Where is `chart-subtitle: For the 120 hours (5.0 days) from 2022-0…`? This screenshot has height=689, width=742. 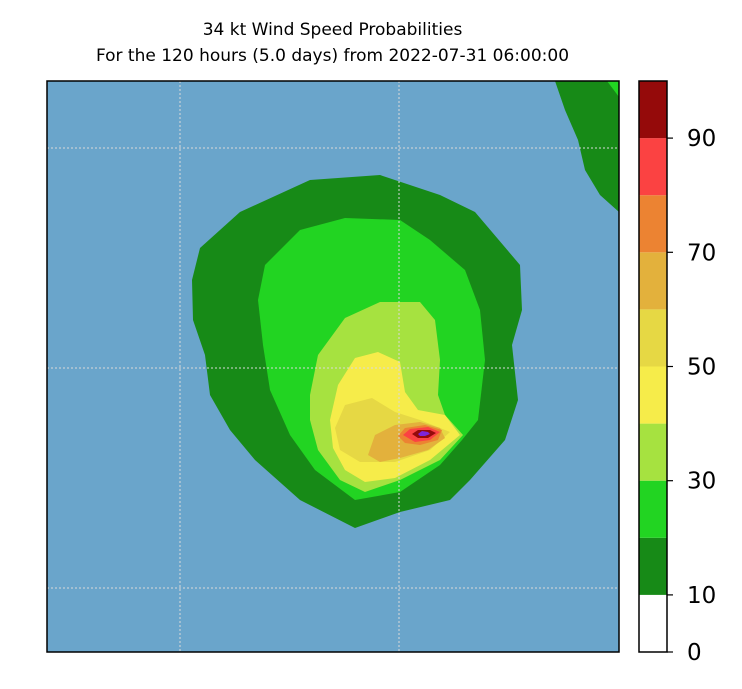 chart-subtitle: For the 120 hours (5.0 days) from 2022-0… is located at coordinates (332, 56).